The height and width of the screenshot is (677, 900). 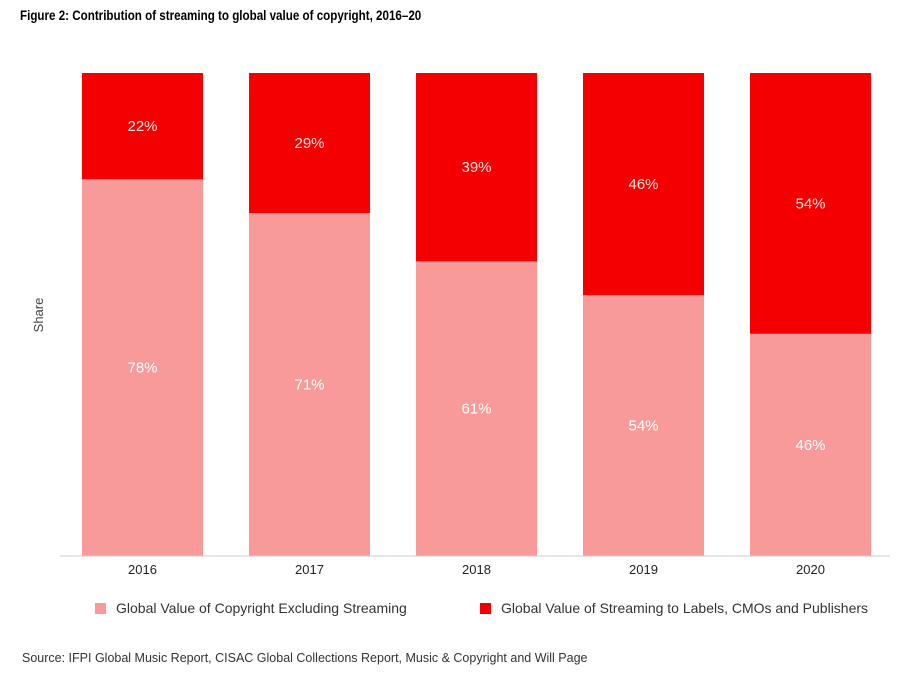 I want to click on bar-excluding-streaming-2018, so click(x=476, y=408).